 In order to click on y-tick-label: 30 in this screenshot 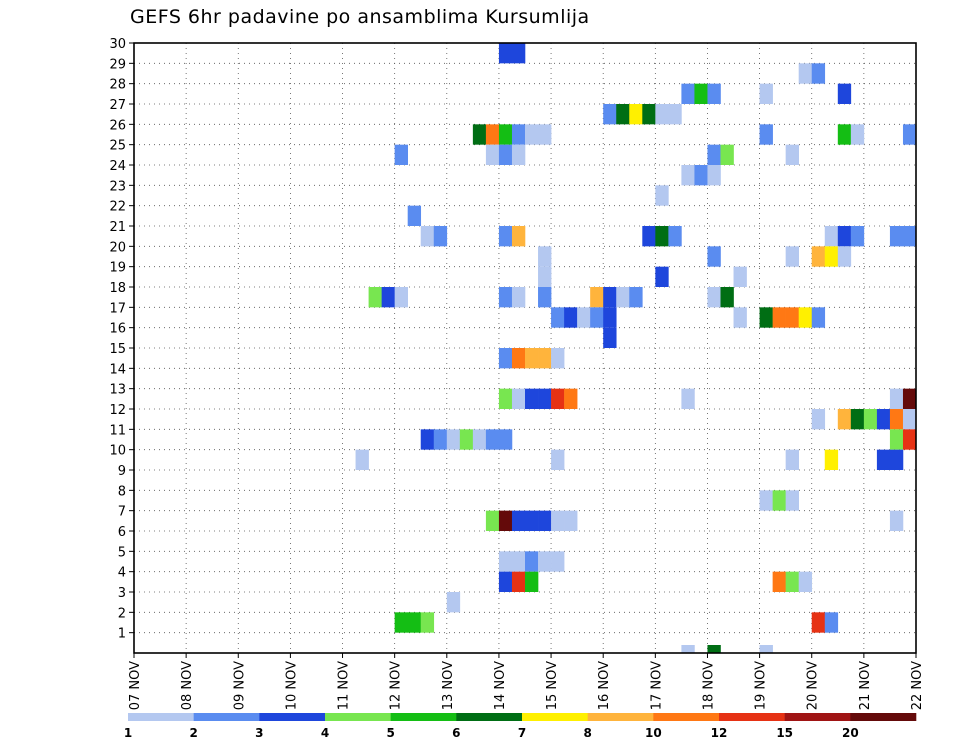, I will do `click(117, 44)`.